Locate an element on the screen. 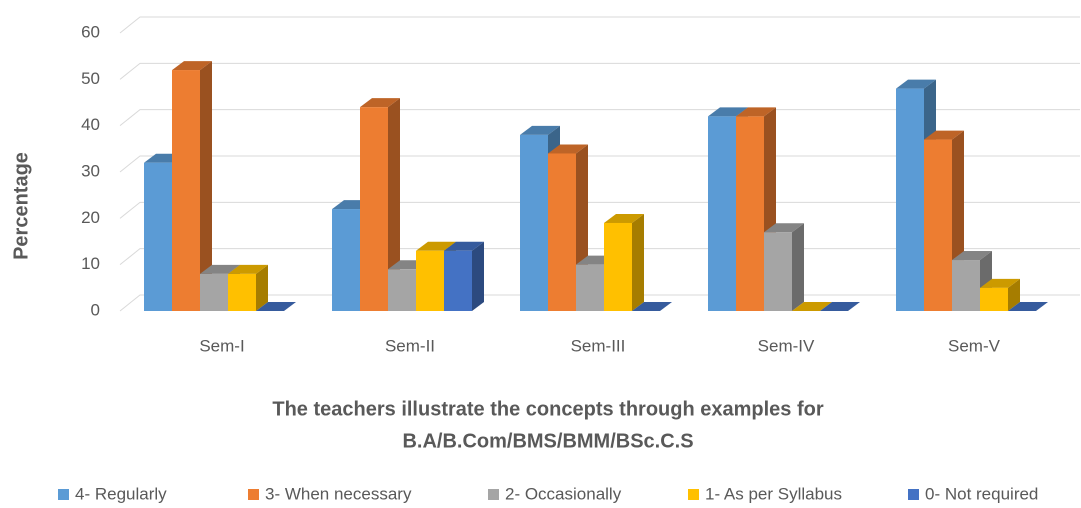 The width and height of the screenshot is (1081, 508). y-tick-label: 10 is located at coordinates (90, 263).